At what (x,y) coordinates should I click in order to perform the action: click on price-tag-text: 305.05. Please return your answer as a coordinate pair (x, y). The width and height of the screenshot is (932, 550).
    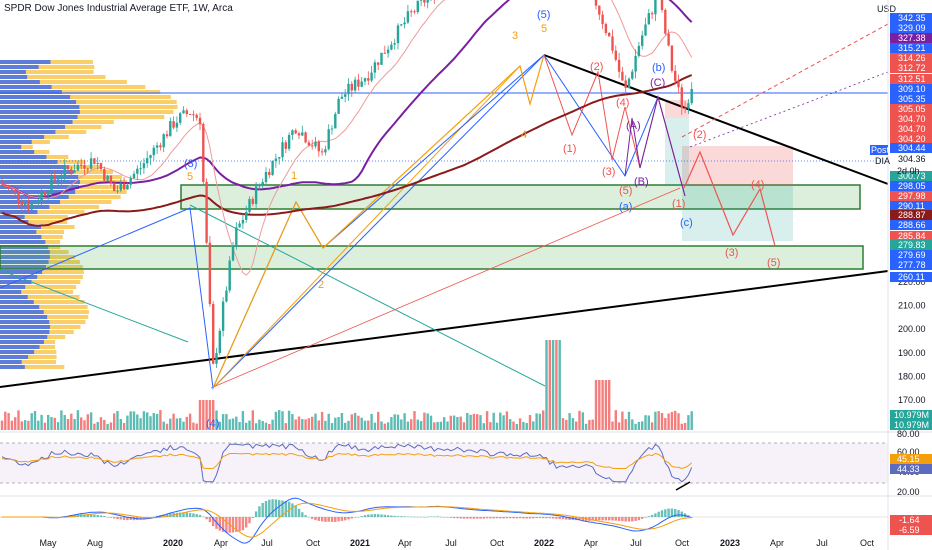
    Looking at the image, I should click on (912, 109).